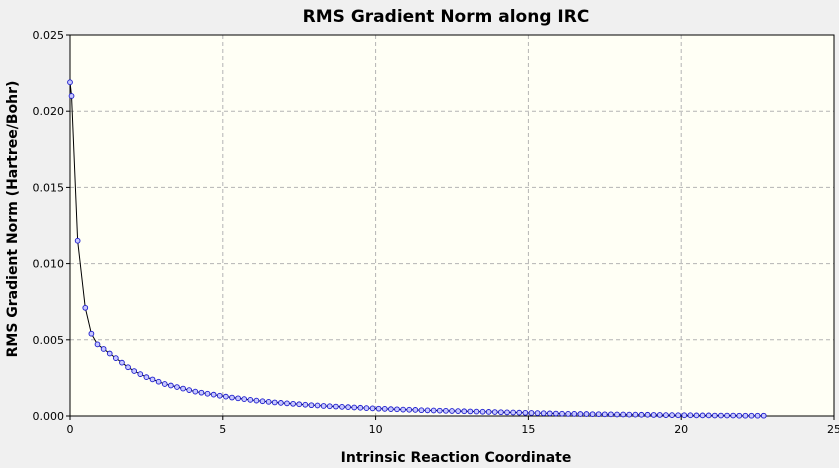  I want to click on x-tick-label: 25, so click(833, 429).